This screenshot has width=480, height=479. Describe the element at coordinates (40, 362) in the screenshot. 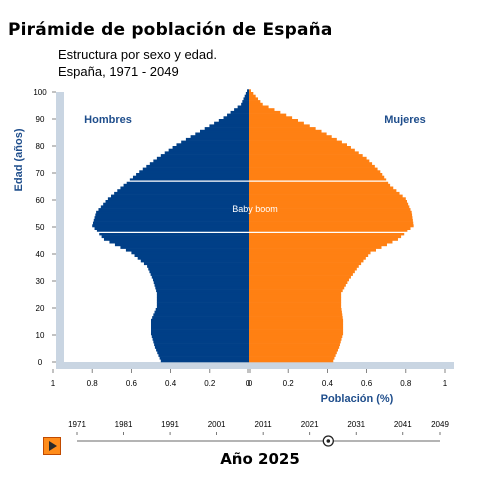

I see `y-tick-label: 0` at that location.